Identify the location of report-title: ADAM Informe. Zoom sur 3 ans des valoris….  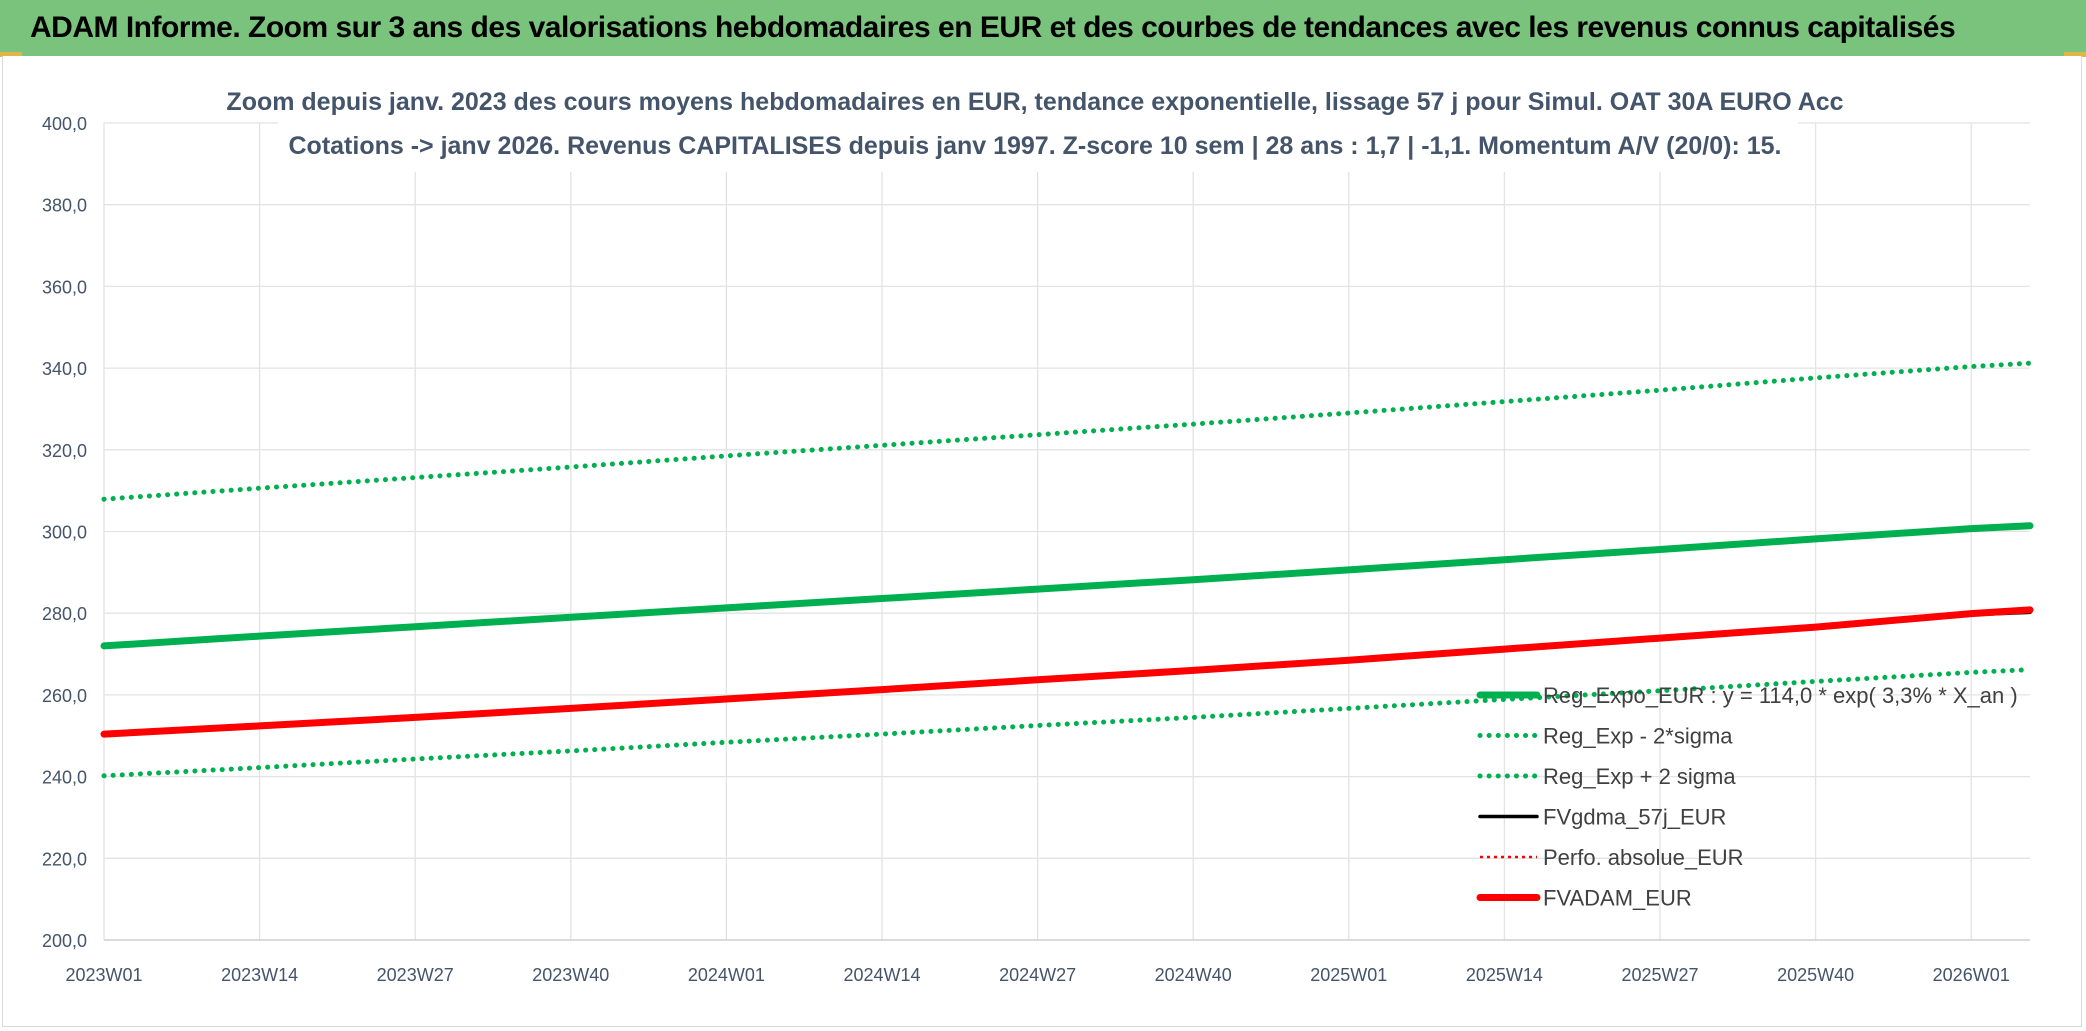
(993, 27).